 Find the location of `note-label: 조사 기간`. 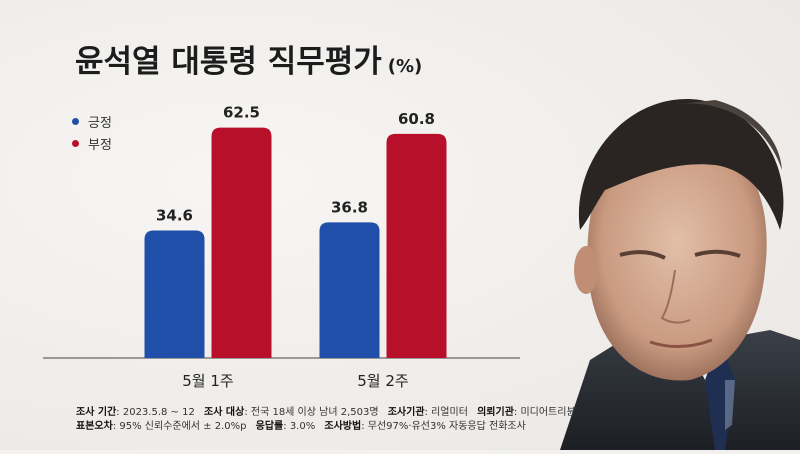

note-label: 조사 기간 is located at coordinates (96, 412).